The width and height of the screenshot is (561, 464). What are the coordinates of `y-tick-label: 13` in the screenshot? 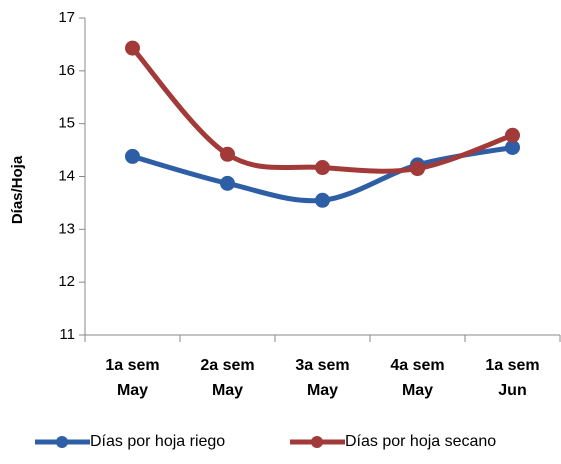 It's located at (66, 228).